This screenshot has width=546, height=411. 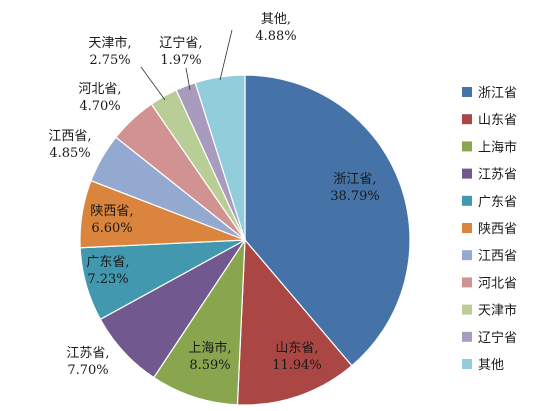 What do you see at coordinates (180, 60) in the screenshot?
I see `slice-label-value-9: 1.97%` at bounding box center [180, 60].